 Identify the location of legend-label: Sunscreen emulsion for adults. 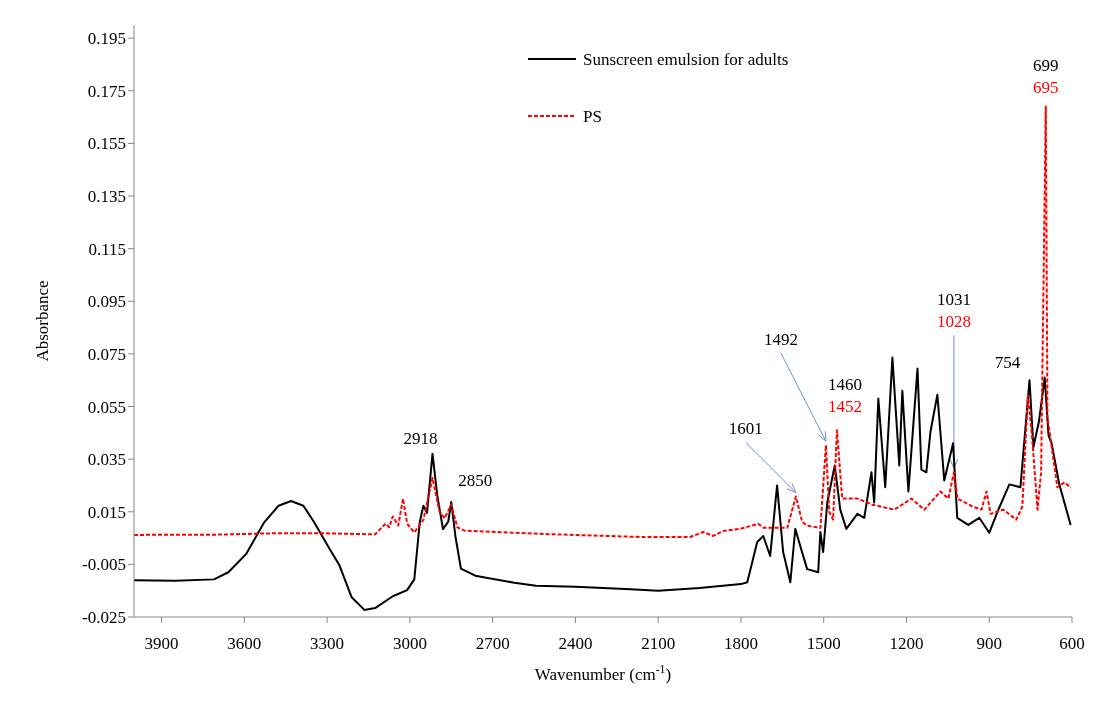
(685, 59).